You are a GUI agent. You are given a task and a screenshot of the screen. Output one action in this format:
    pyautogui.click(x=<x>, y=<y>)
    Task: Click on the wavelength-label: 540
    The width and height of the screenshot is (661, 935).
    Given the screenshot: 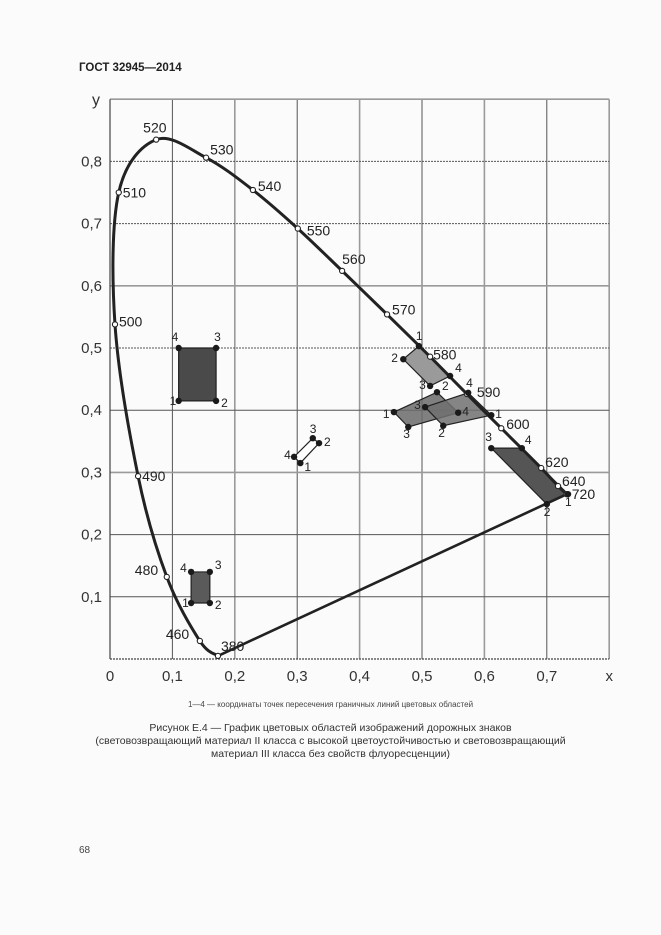 What is the action you would take?
    pyautogui.click(x=270, y=186)
    